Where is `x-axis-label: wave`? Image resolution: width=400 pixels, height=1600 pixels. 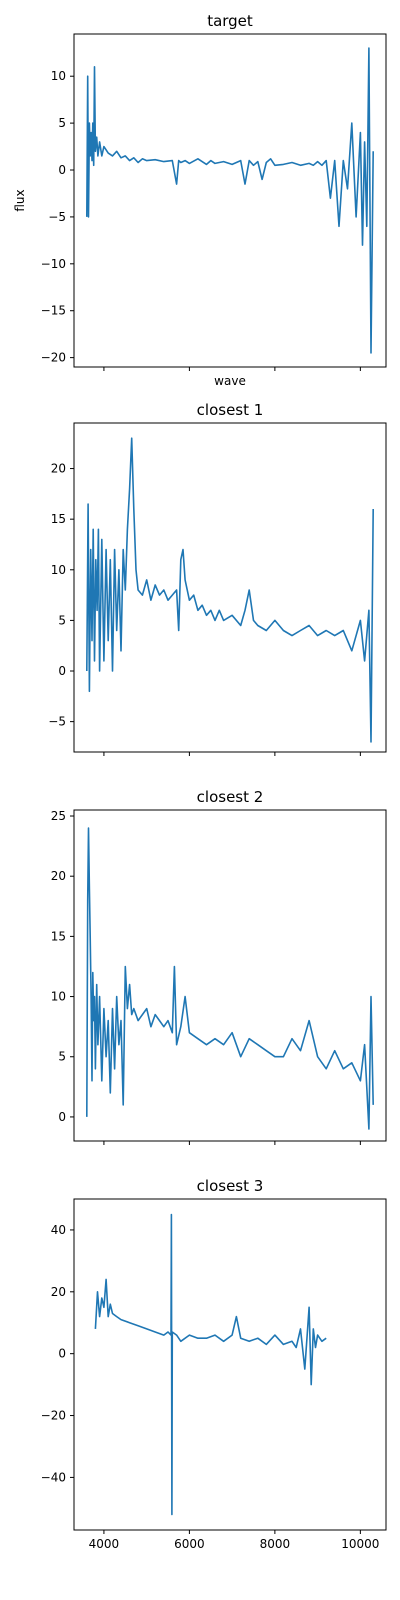 x-axis-label: wave is located at coordinates (230, 381).